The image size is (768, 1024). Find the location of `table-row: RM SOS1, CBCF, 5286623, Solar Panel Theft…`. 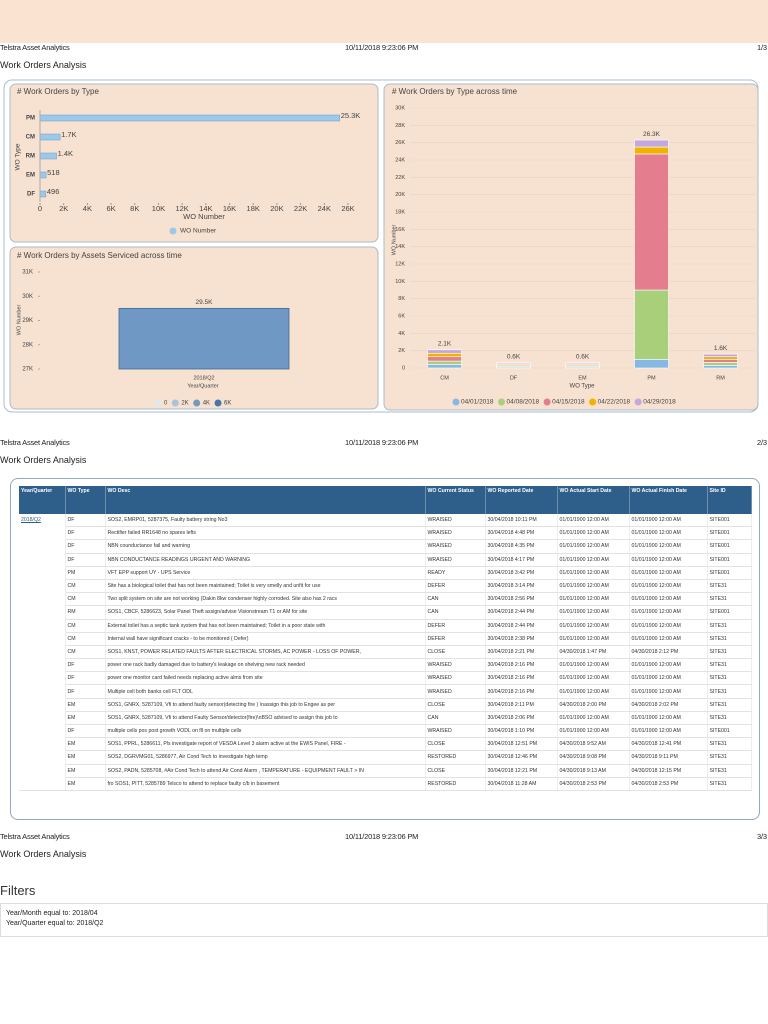

table-row: RM SOS1, CBCF, 5286623, Solar Panel Theft… is located at coordinates (385, 612).